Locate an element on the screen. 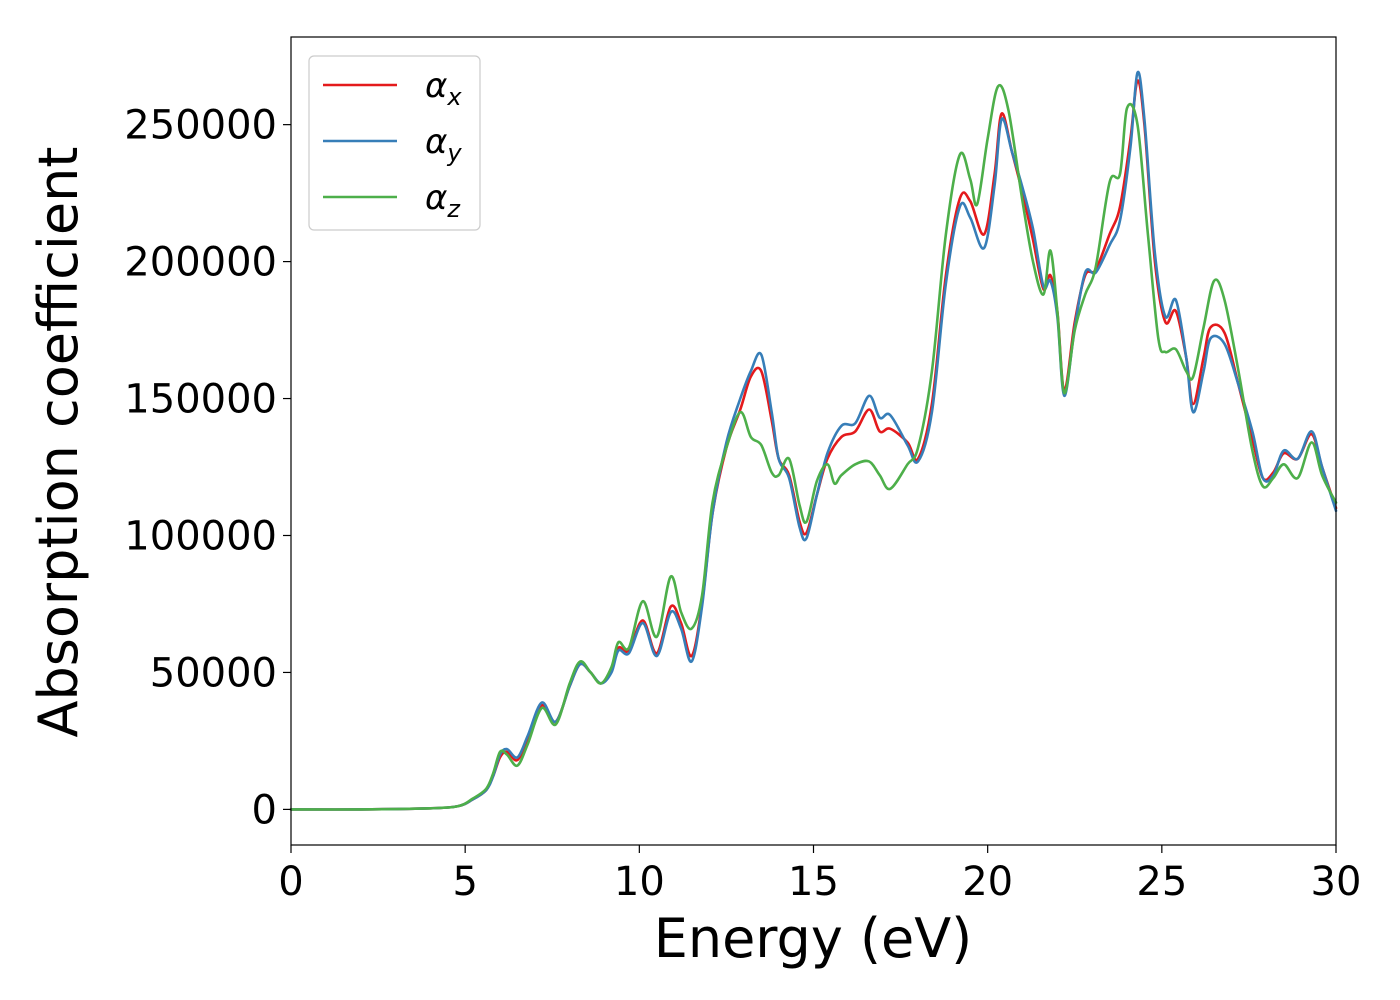 Image resolution: width=1400 pixels, height=1000 pixels. y-tick-label: 100000 is located at coordinates (200, 536).